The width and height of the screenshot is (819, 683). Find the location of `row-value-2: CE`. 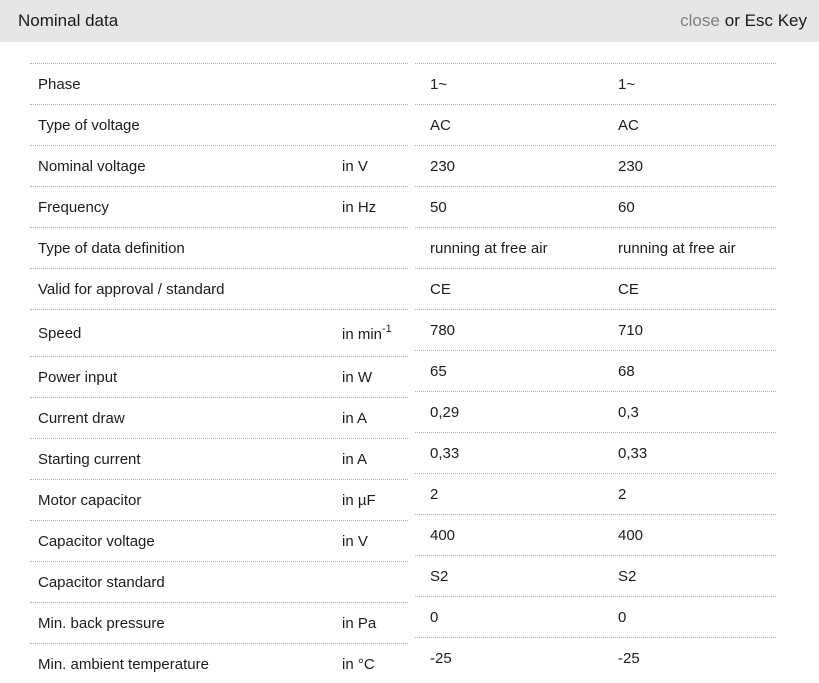

row-value-2: CE is located at coordinates (628, 289).